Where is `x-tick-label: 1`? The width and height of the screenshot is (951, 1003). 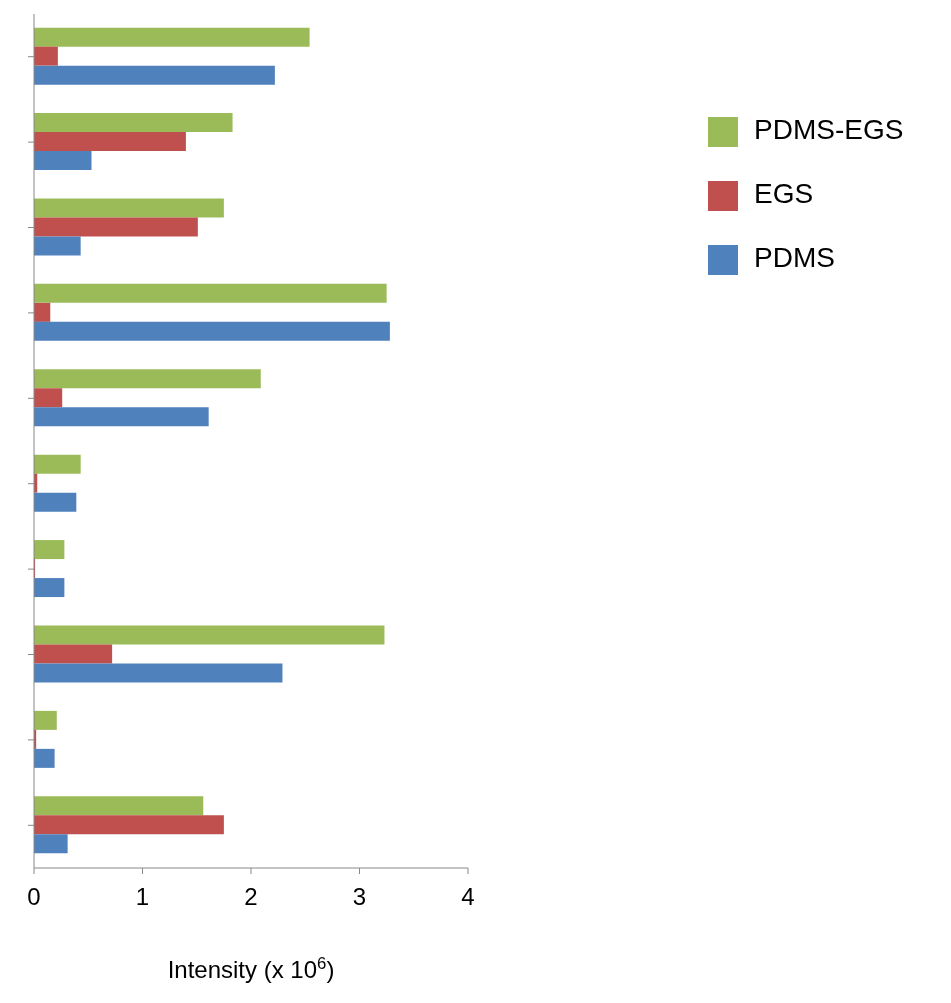 x-tick-label: 1 is located at coordinates (142, 897).